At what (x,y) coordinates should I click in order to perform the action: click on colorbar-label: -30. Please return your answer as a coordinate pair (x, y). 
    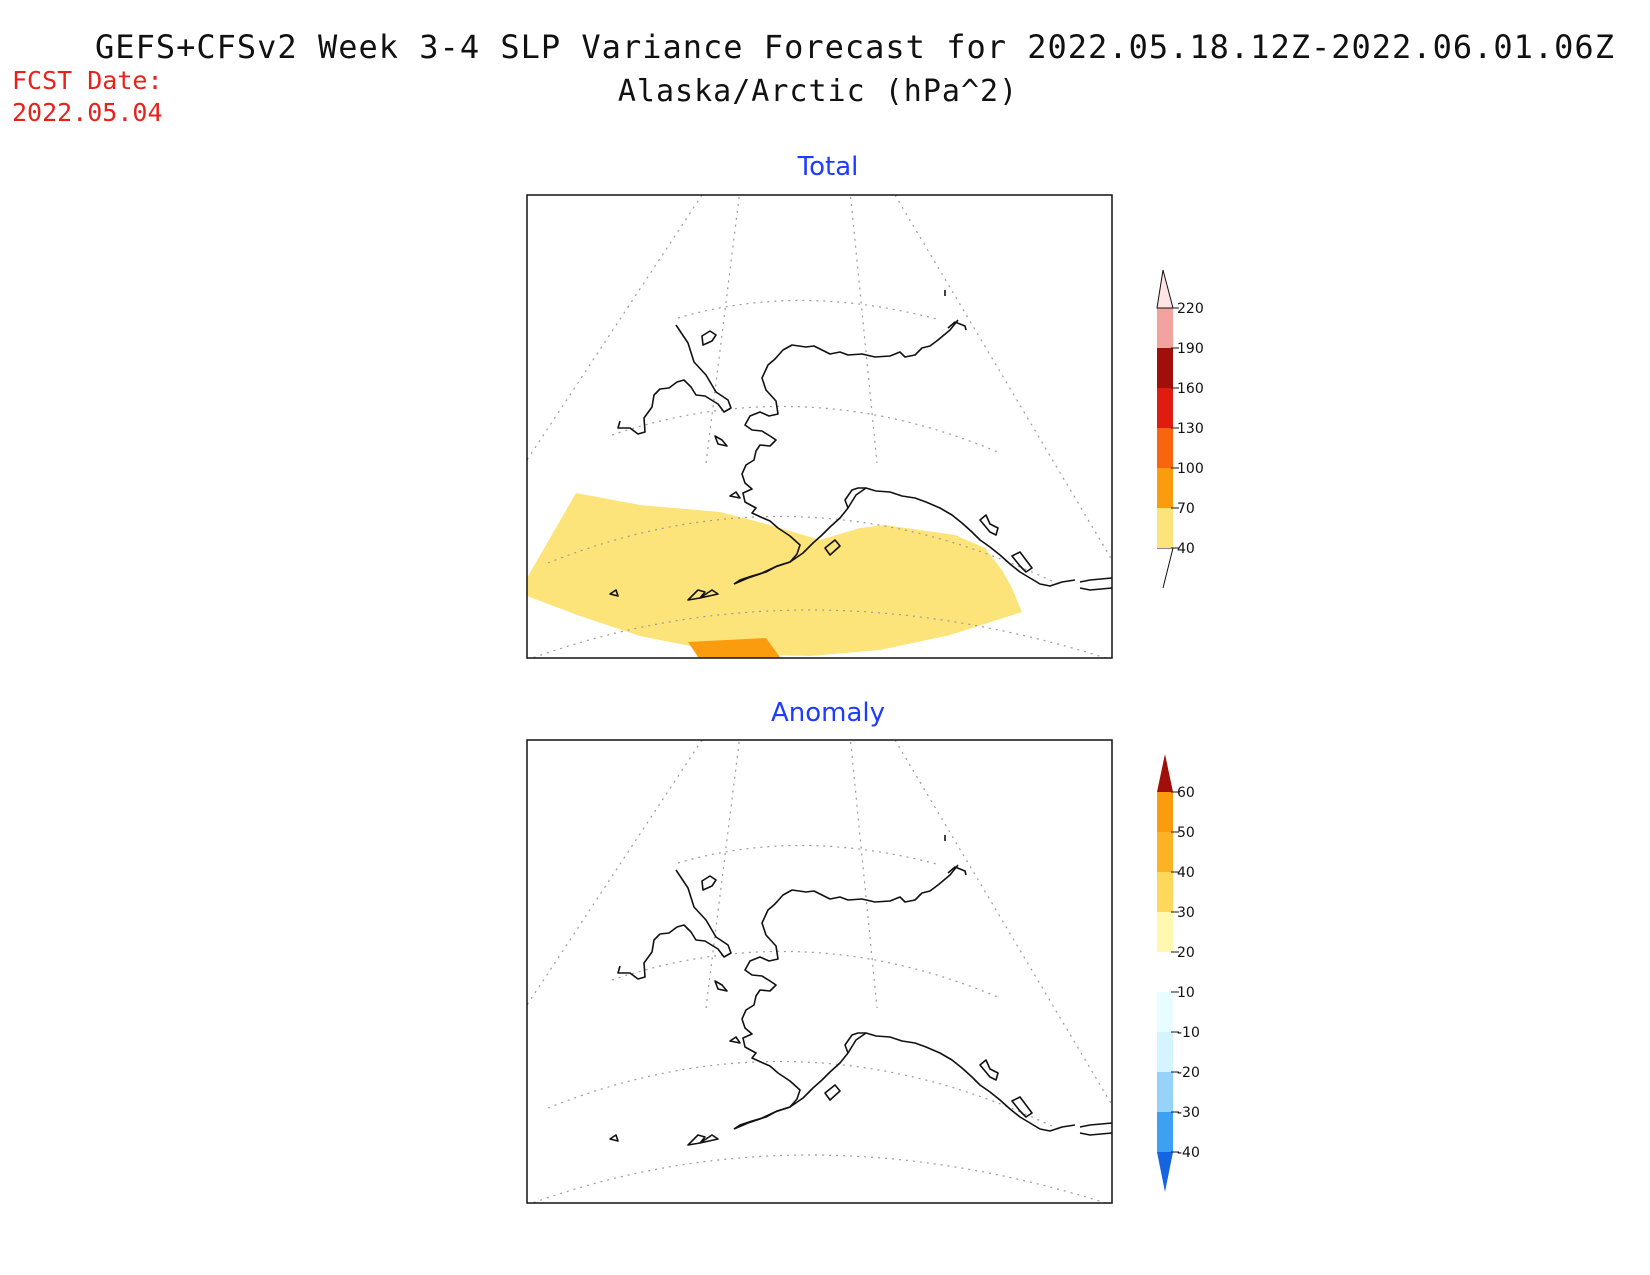
    Looking at the image, I should click on (1188, 1113).